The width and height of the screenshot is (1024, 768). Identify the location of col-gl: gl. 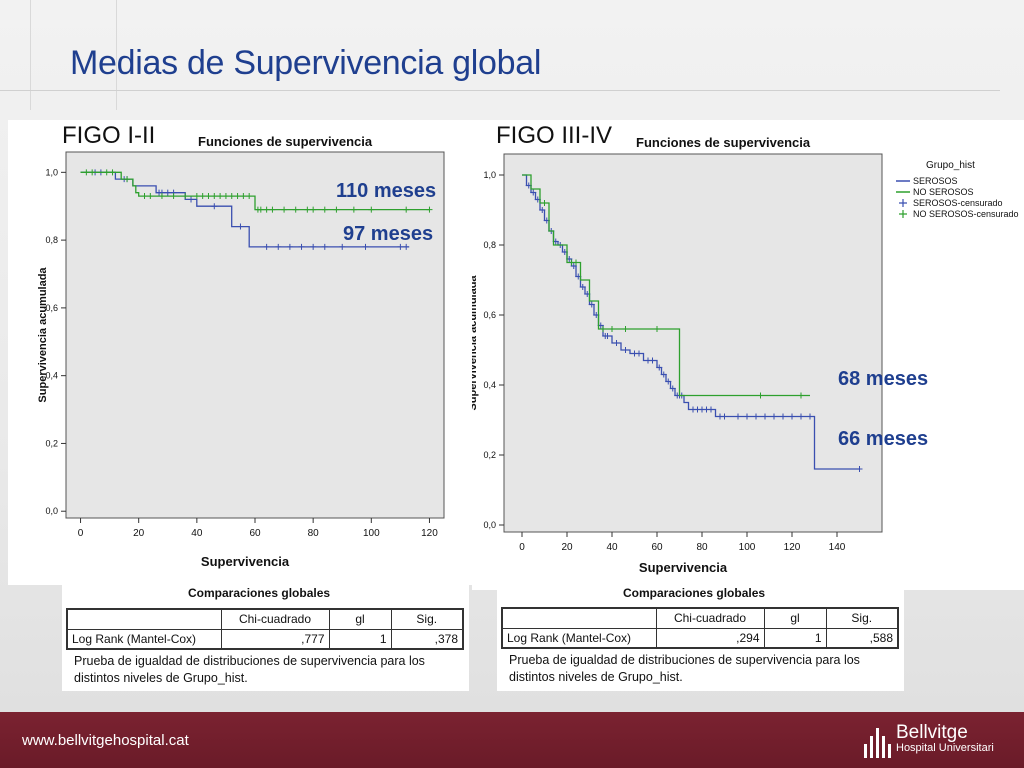
(795, 618).